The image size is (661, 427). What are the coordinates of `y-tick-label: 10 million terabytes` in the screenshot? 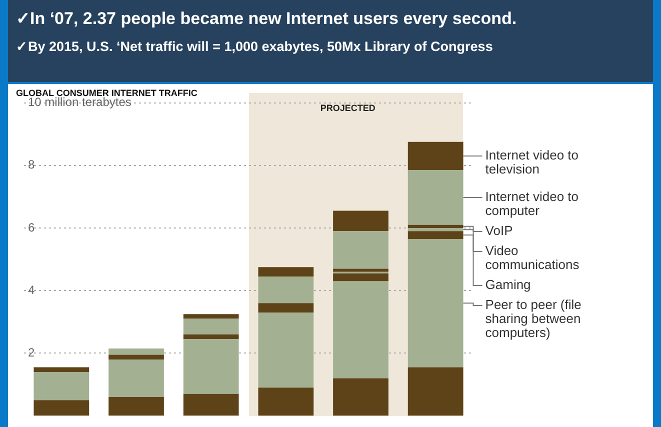 It's located at (80, 102).